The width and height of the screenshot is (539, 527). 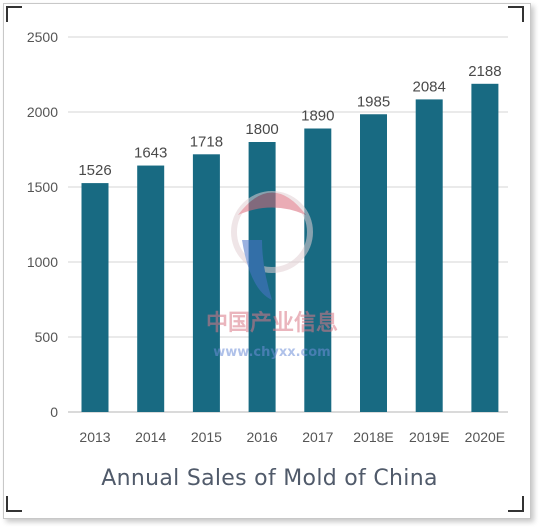 I want to click on watermark-text: 中国产业信息, so click(x=272, y=323).